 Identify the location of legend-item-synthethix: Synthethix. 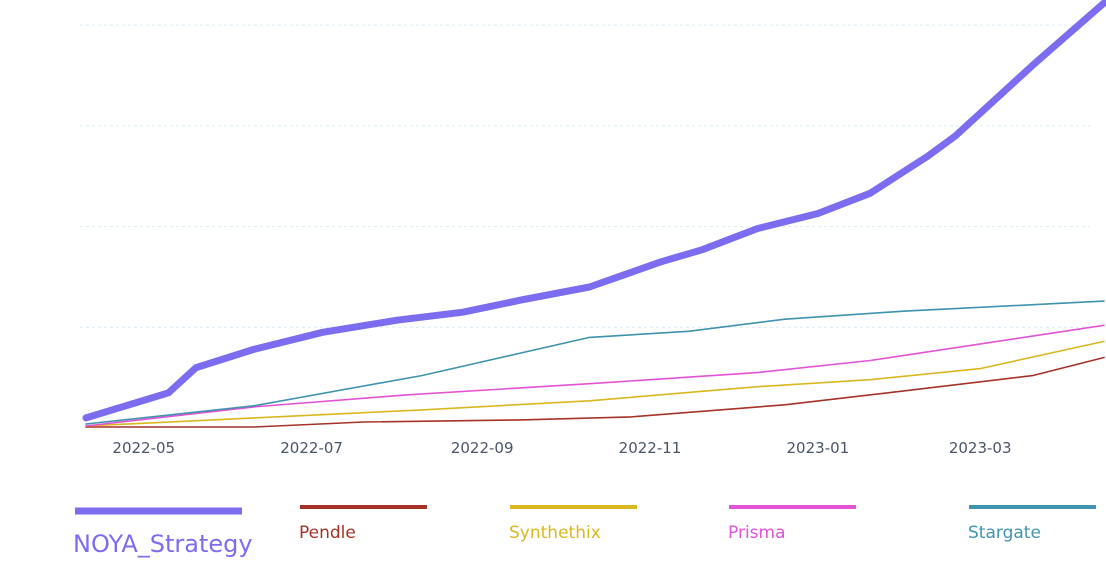
(573, 524).